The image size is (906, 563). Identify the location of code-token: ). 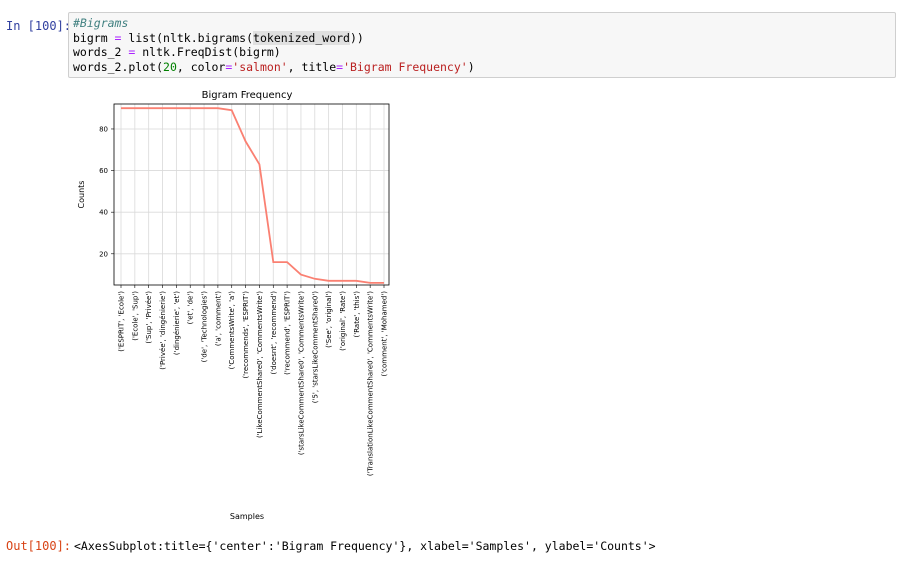
(471, 66).